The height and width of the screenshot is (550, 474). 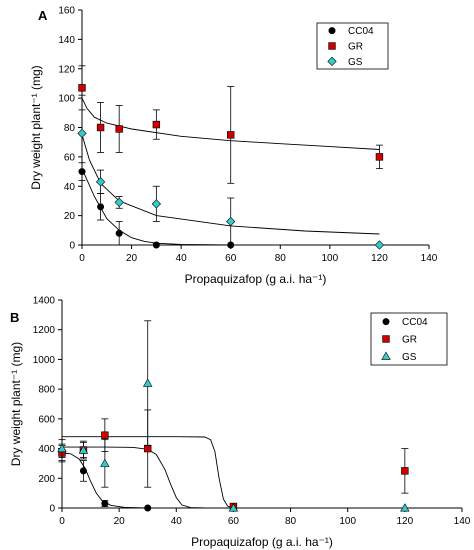 I want to click on y-tick-label: 400, so click(x=46, y=449).